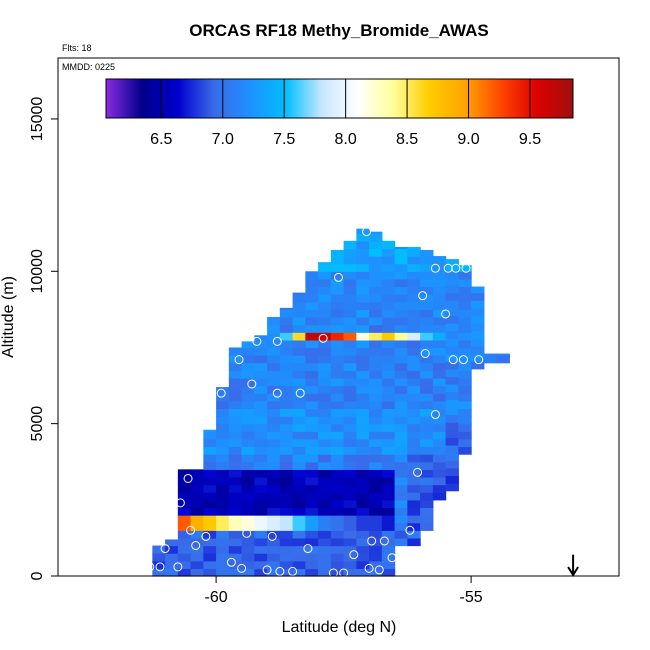 The image size is (650, 650). What do you see at coordinates (37, 424) in the screenshot?
I see `y-tick-label: 5000` at bounding box center [37, 424].